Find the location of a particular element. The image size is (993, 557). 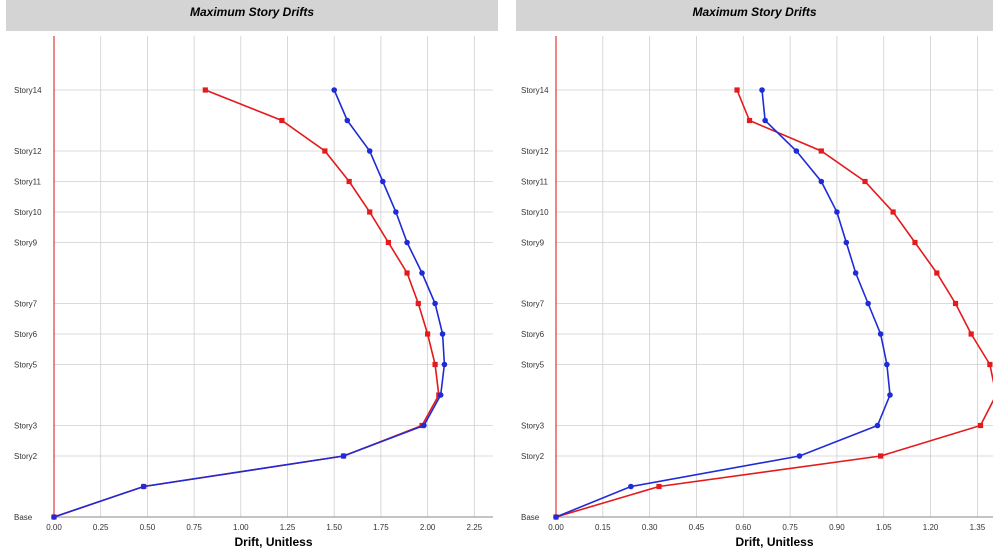

x-tick-label: 1.75 is located at coordinates (381, 527).